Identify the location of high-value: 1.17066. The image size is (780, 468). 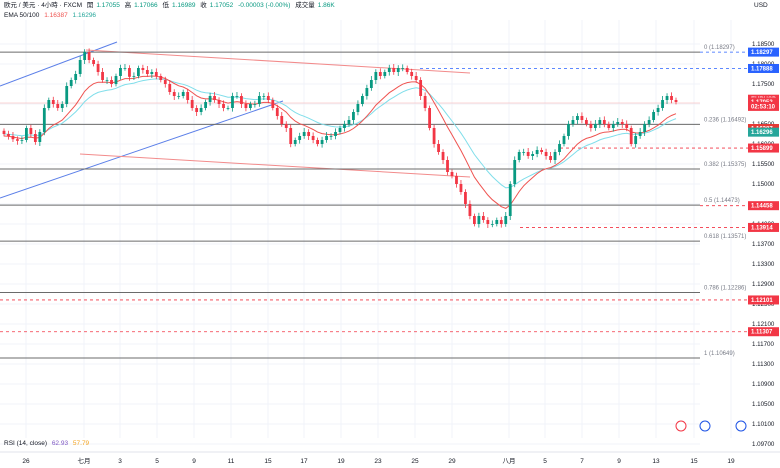
(146, 5).